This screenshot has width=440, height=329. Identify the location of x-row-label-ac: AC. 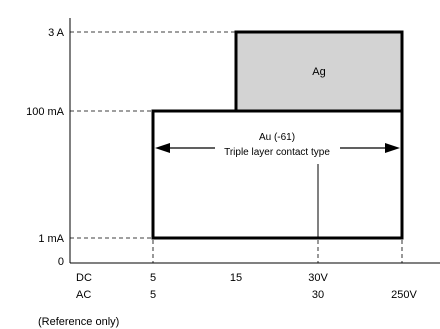
(83, 295).